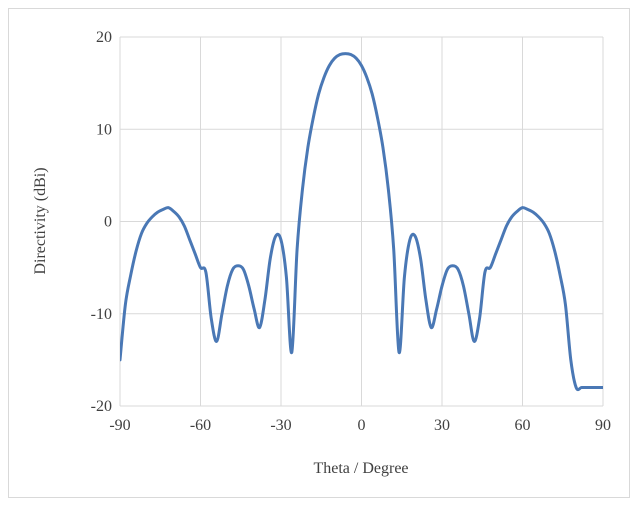 Image resolution: width=639 pixels, height=506 pixels. What do you see at coordinates (119, 425) in the screenshot?
I see `x-tick-label: -90` at bounding box center [119, 425].